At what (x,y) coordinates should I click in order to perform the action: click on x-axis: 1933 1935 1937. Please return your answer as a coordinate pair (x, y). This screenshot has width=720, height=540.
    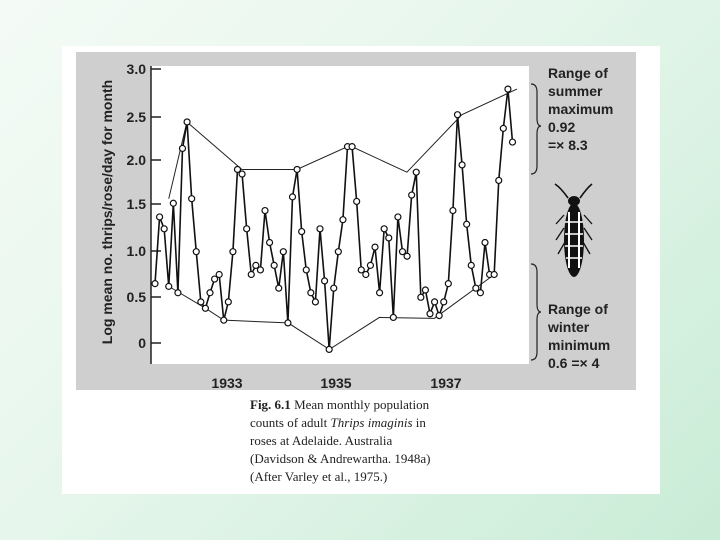
    Looking at the image, I should click on (336, 383).